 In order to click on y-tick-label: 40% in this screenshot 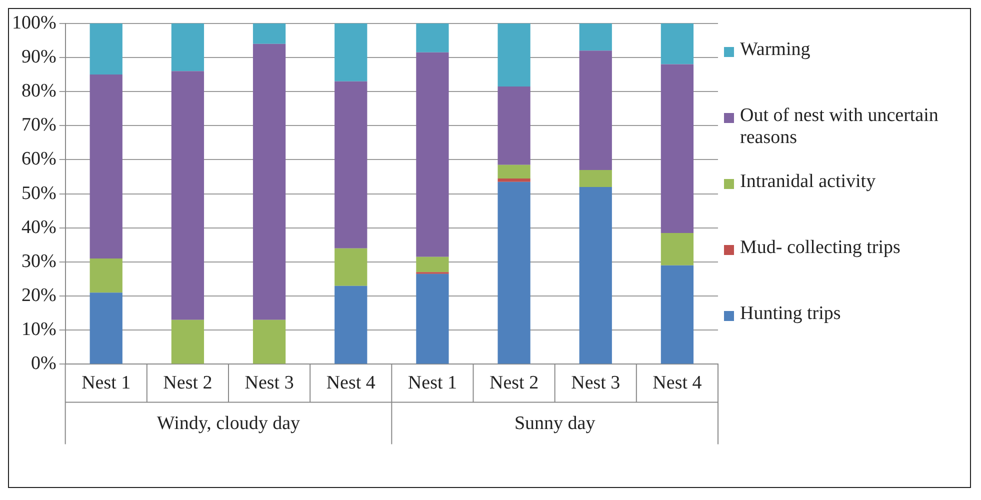, I will do `click(39, 227)`.